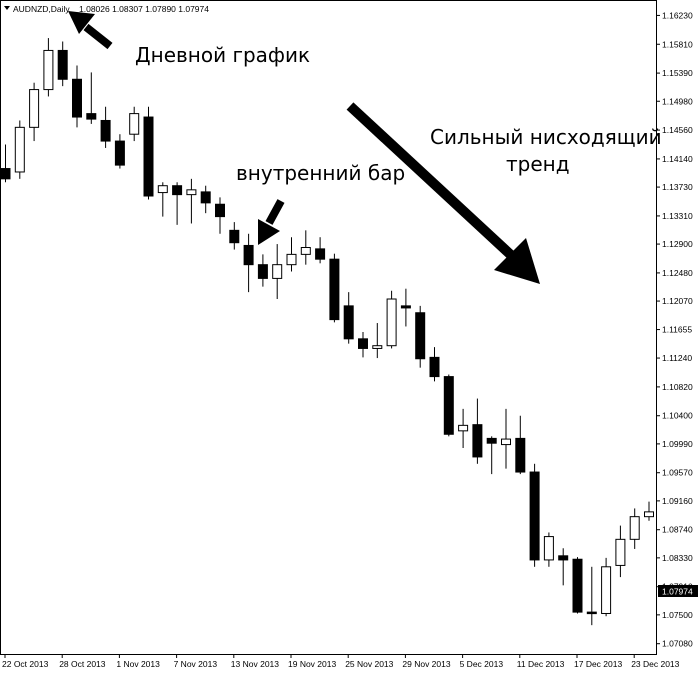 The width and height of the screenshot is (700, 673). I want to click on last-price-label: 1.07974, so click(677, 592).